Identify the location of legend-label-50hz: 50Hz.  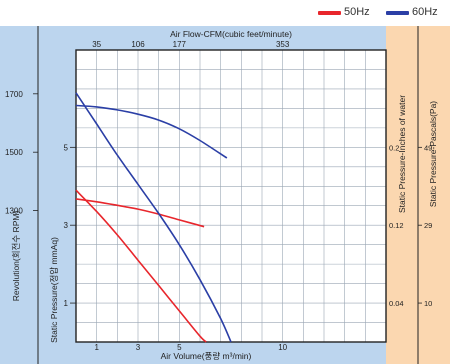
(357, 12).